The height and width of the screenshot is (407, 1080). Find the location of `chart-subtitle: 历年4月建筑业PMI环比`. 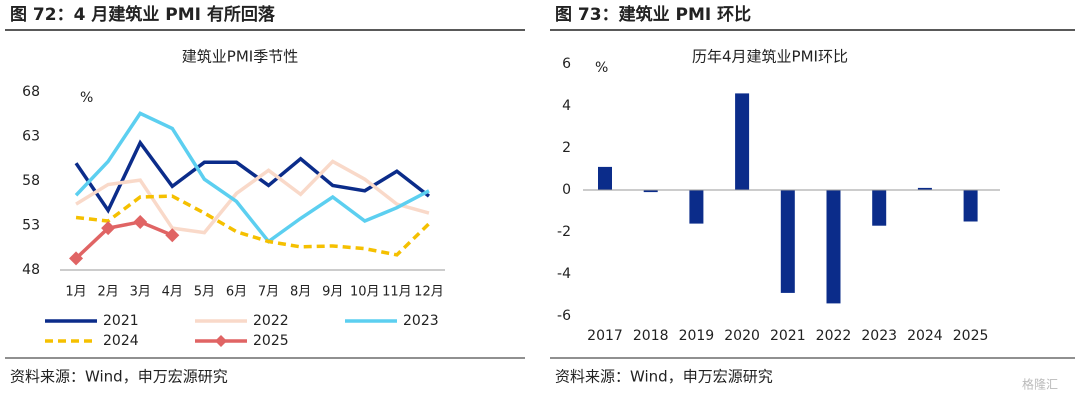

chart-subtitle: 历年4月建筑业PMI环比 is located at coordinates (770, 57).